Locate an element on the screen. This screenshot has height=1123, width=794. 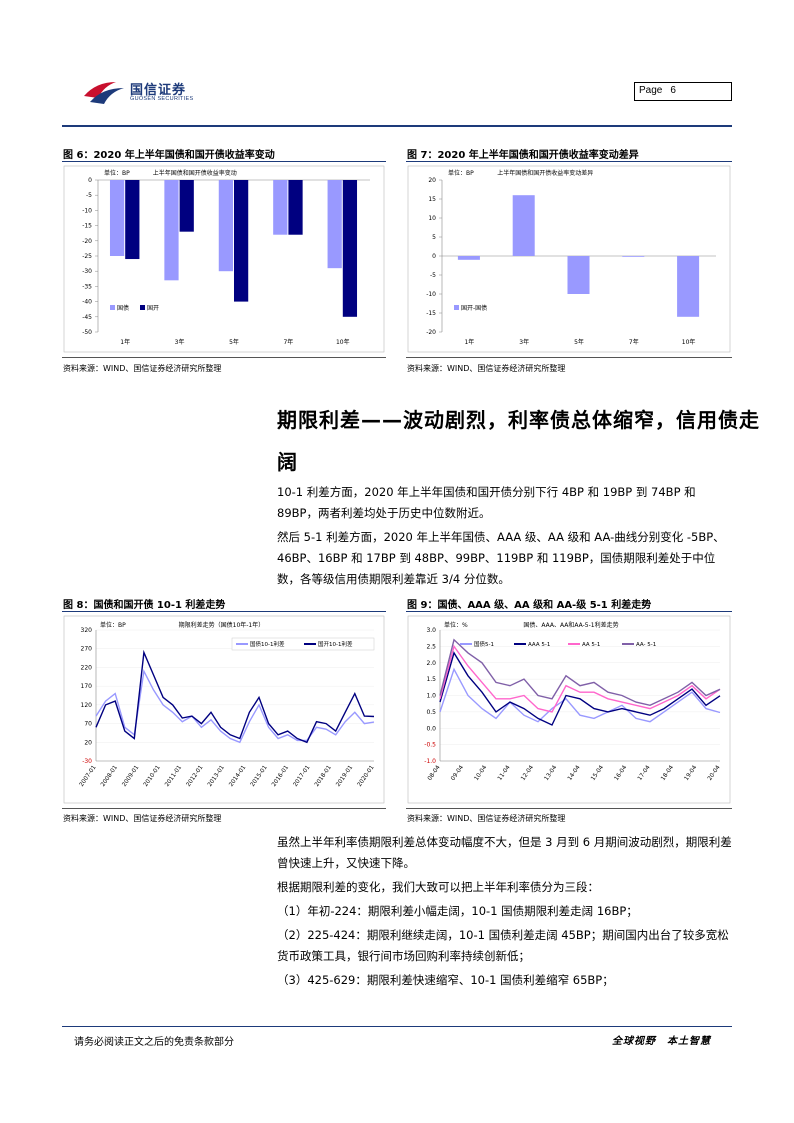
x-tick-label: 2014-01 is located at coordinates (238, 776).